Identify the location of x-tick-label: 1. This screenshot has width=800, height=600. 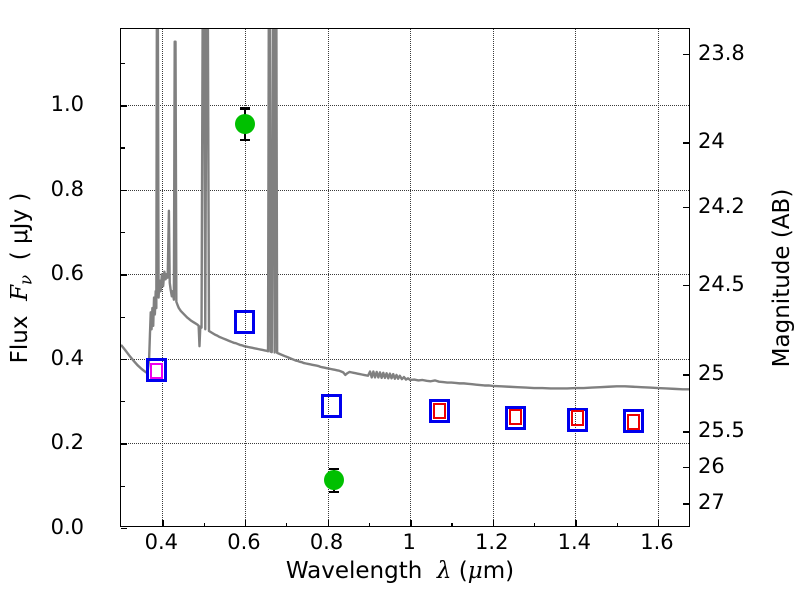
(409, 542).